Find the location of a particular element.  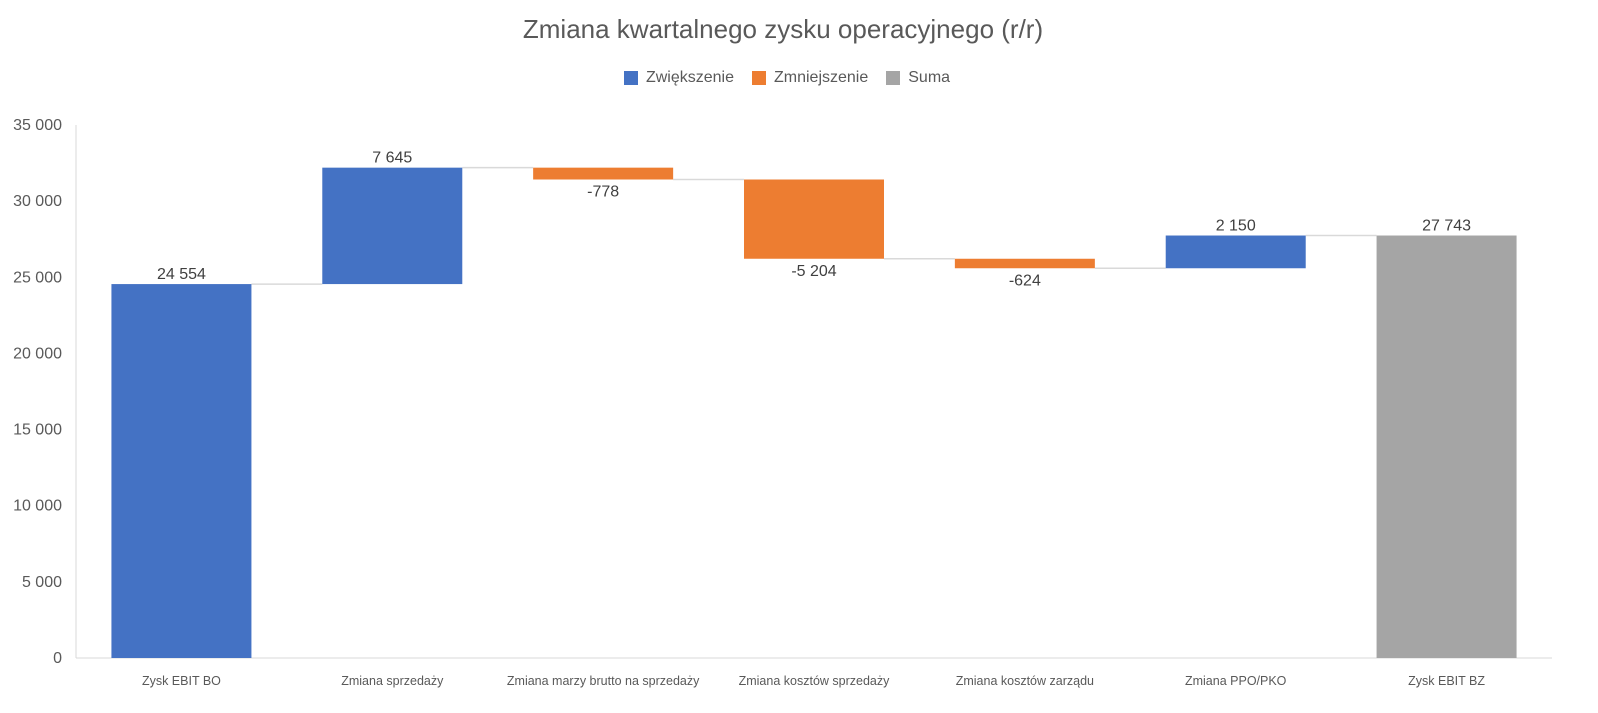

data-label: -624 is located at coordinates (1025, 280).